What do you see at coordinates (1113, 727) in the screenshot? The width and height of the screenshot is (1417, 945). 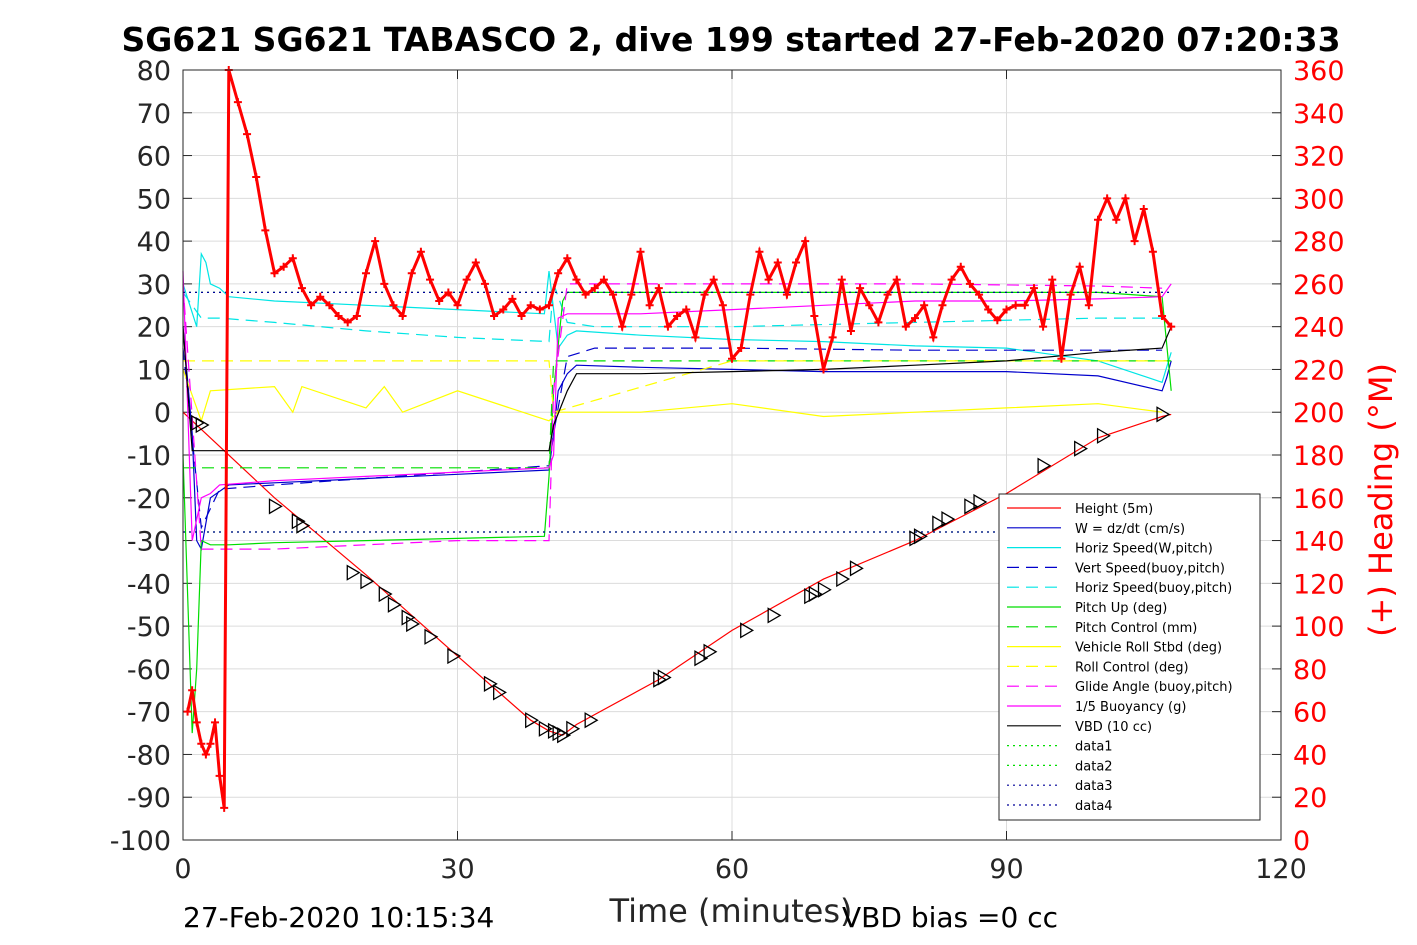 I see `legend-label: VBD (10 cc)` at bounding box center [1113, 727].